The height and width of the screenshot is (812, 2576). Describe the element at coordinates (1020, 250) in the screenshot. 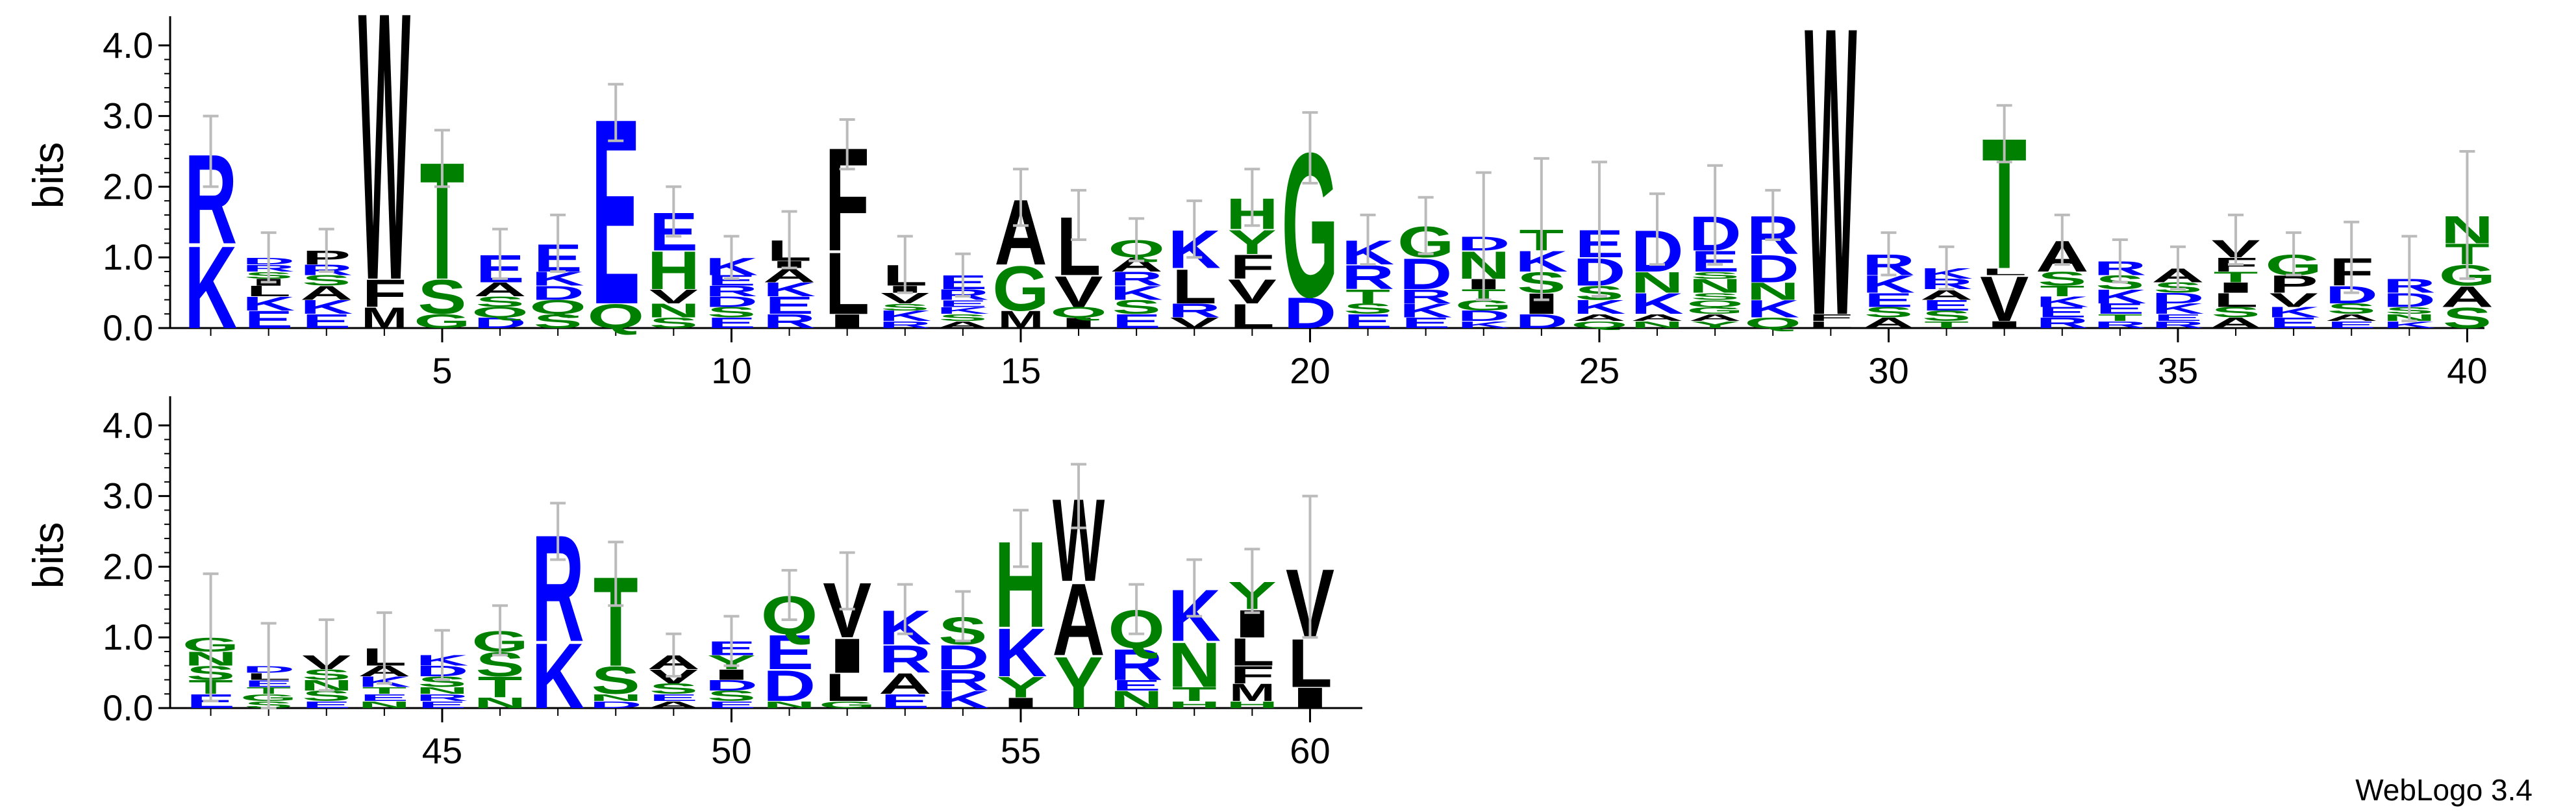

I see `logo-column-15: MGA` at that location.